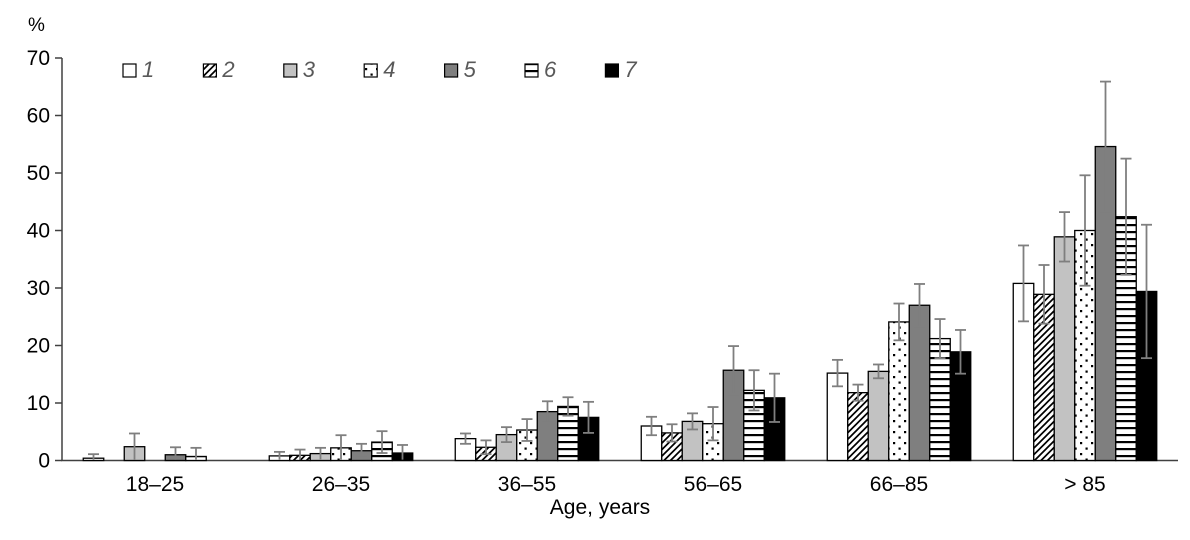 The image size is (1190, 540). What do you see at coordinates (148, 69) in the screenshot?
I see `legend-label: 1` at bounding box center [148, 69].